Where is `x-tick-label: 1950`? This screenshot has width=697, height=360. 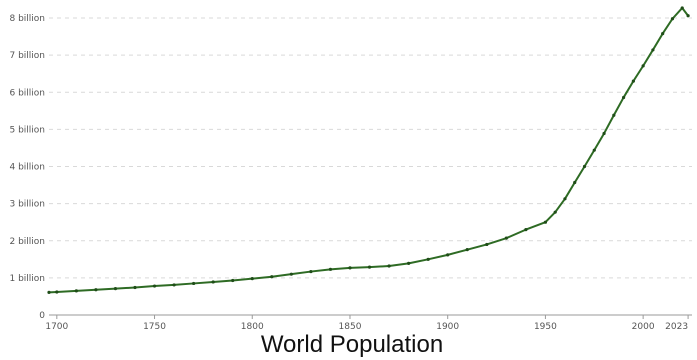 x-tick-label: 1950 is located at coordinates (545, 327).